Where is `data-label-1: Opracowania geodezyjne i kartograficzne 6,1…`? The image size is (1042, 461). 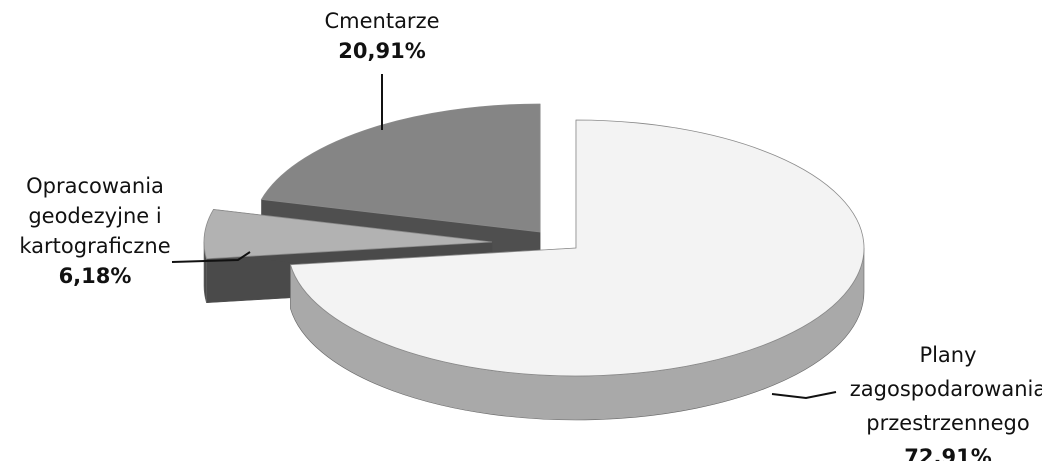 data-label-1: Opracowania geodezyjne i kartograficzne 6,1… is located at coordinates (135, 231).